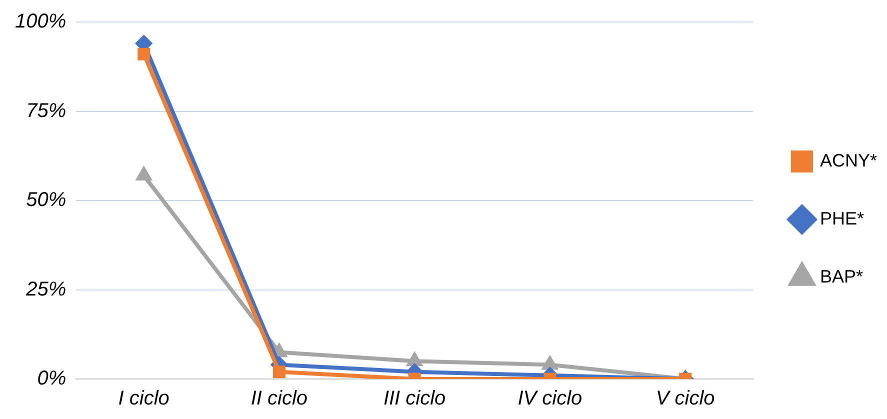 This screenshot has height=419, width=887. I want to click on x-tick-label: III ciclo, so click(414, 399).